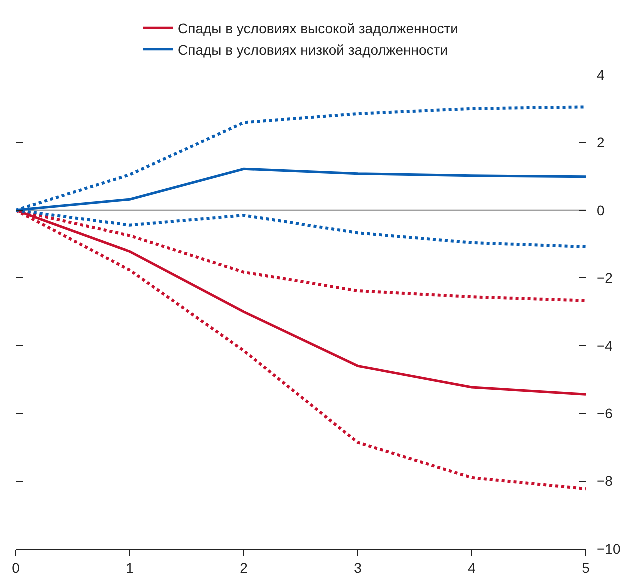 Image resolution: width=633 pixels, height=588 pixels. I want to click on y-tick-label: −8, so click(605, 481).